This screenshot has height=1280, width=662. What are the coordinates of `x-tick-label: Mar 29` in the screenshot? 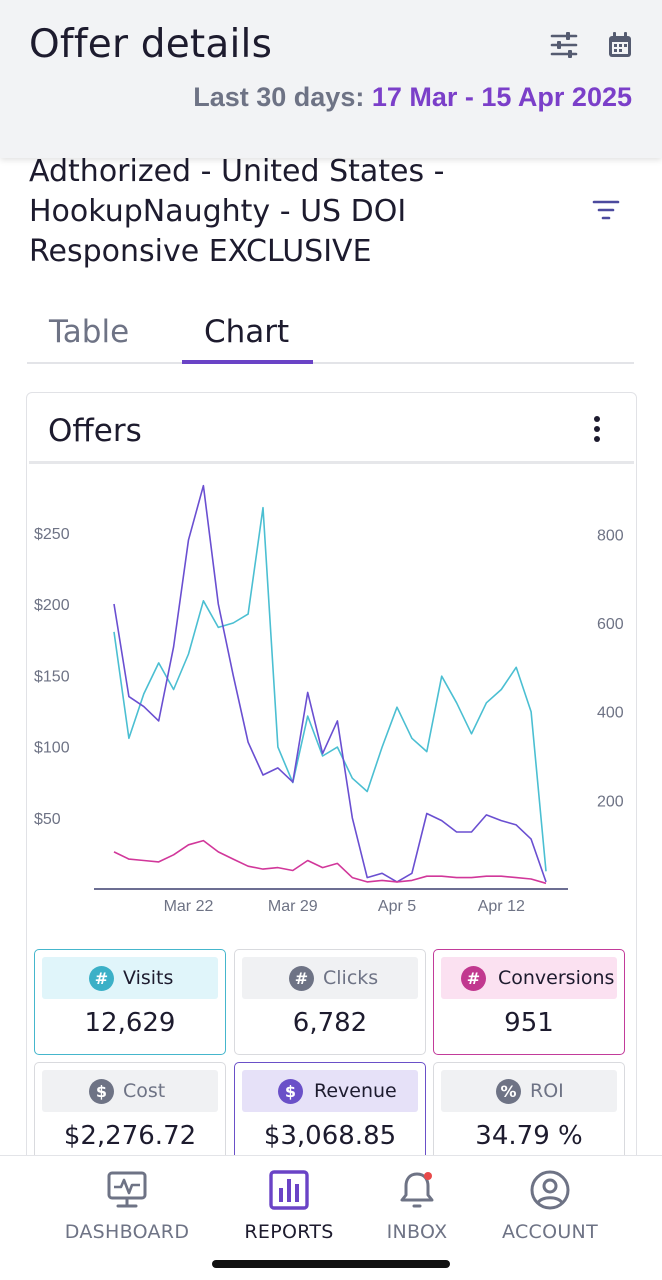 It's located at (293, 906).